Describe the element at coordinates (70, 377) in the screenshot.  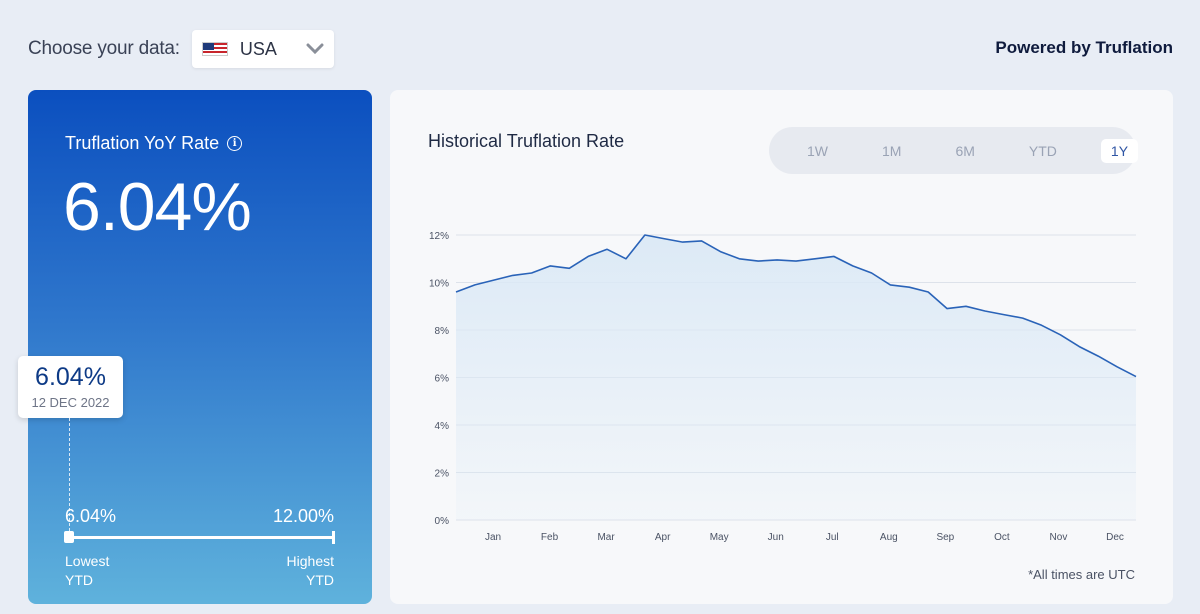
I see `tooltip-value: 6.04%` at that location.